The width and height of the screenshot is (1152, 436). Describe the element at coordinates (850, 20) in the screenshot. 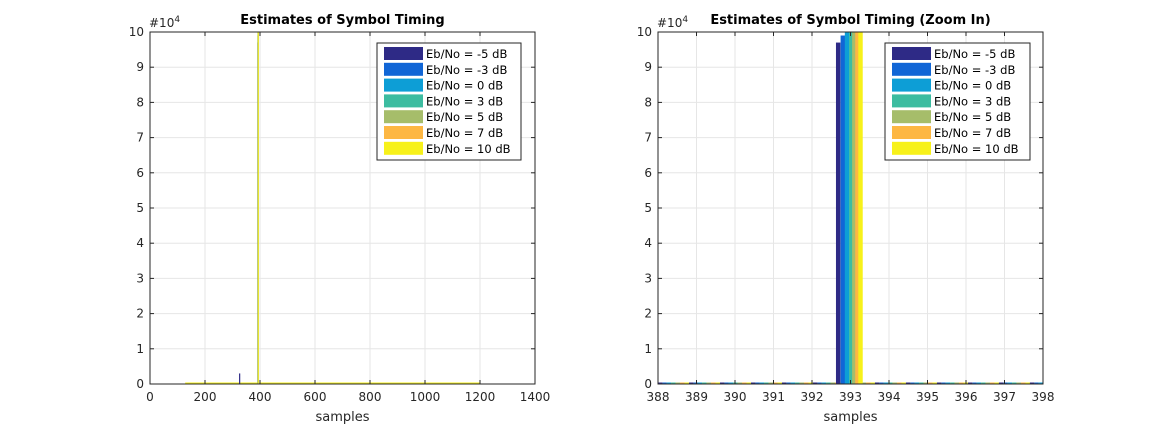

I see `chart2-title: Estimates of Symbol Timing (Zoom In)` at that location.